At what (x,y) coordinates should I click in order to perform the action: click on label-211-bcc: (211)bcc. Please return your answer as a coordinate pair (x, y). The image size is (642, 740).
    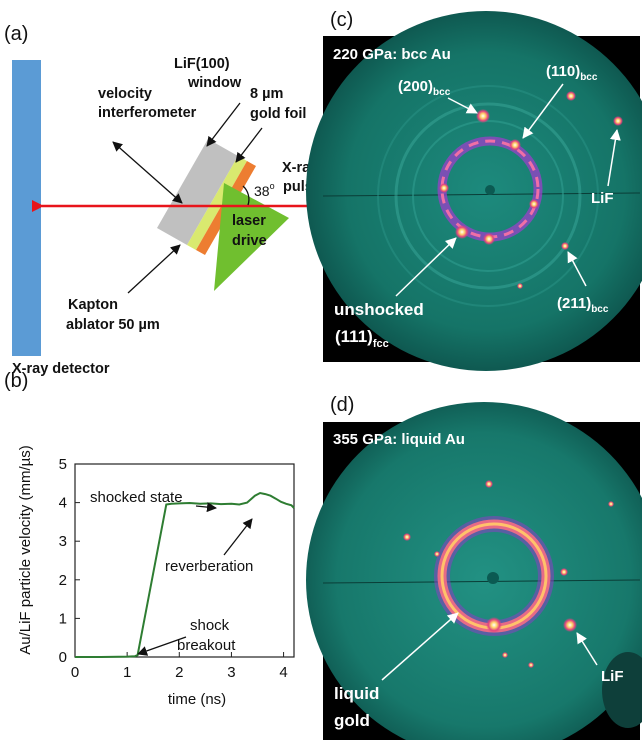
    Looking at the image, I should click on (583, 305).